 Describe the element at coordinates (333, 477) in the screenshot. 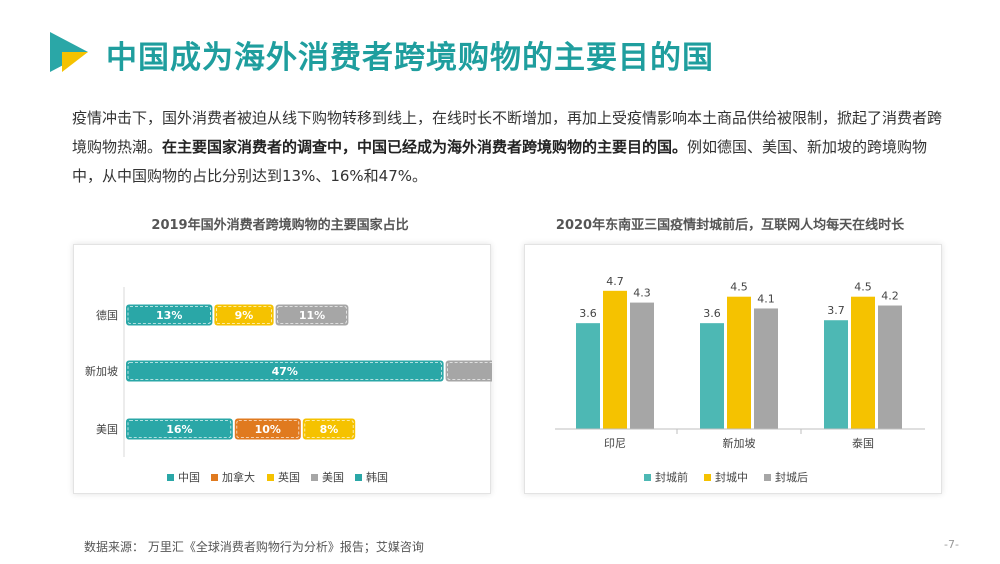

I see `legend-label: 美国` at that location.